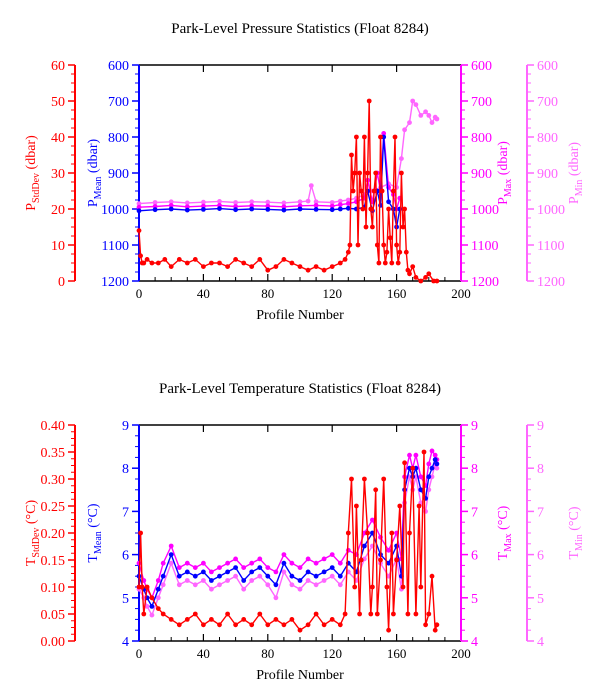  Describe the element at coordinates (125, 512) in the screenshot. I see `temperature-mean-tick-label: 7` at that location.